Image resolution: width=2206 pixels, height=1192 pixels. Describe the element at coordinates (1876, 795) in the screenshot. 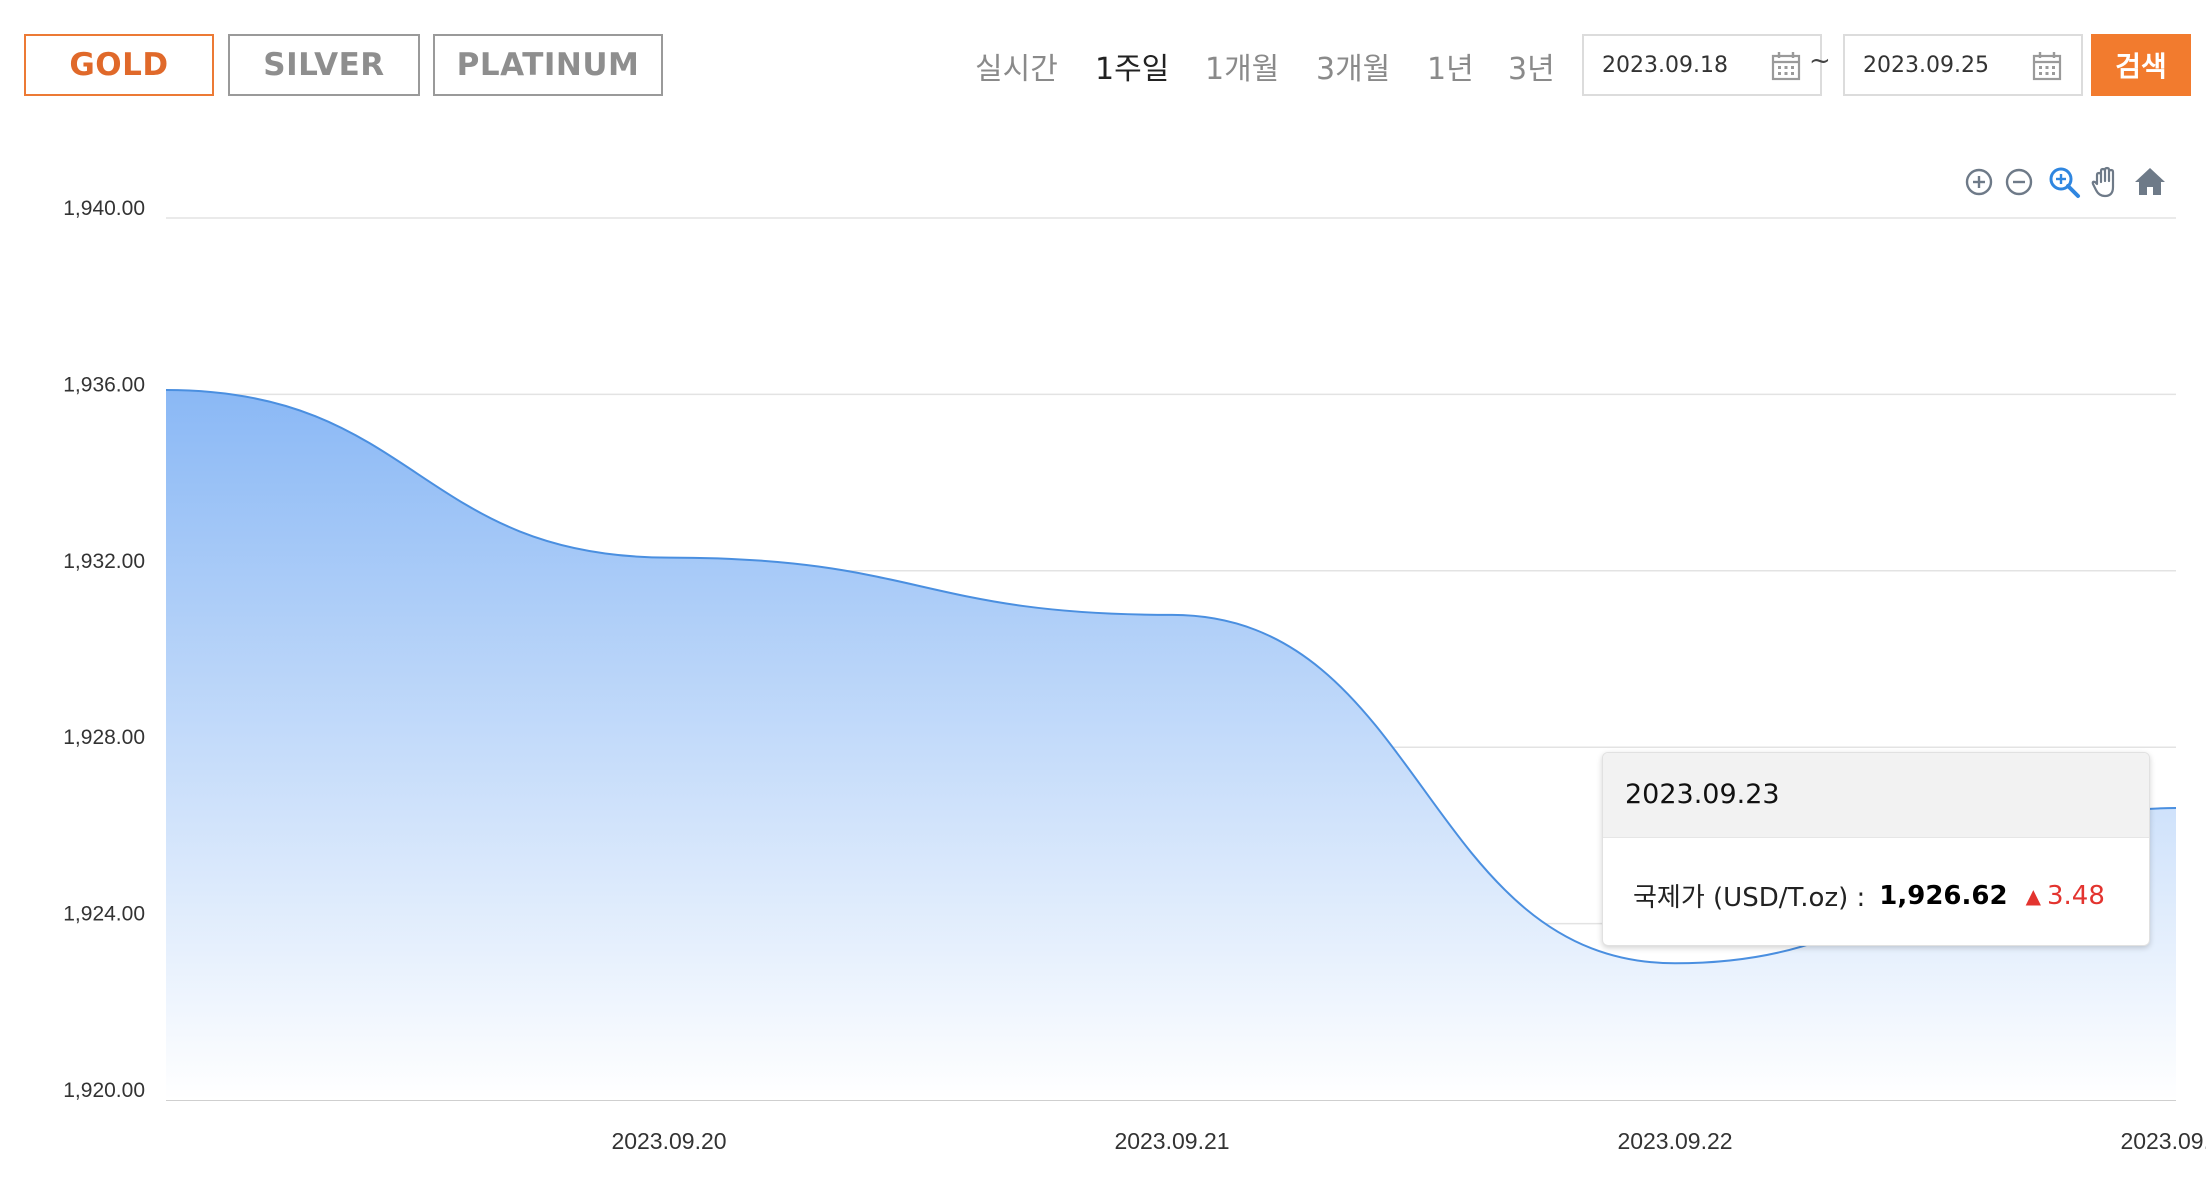

I see `tooltip-header: 2023.09.23` at that location.